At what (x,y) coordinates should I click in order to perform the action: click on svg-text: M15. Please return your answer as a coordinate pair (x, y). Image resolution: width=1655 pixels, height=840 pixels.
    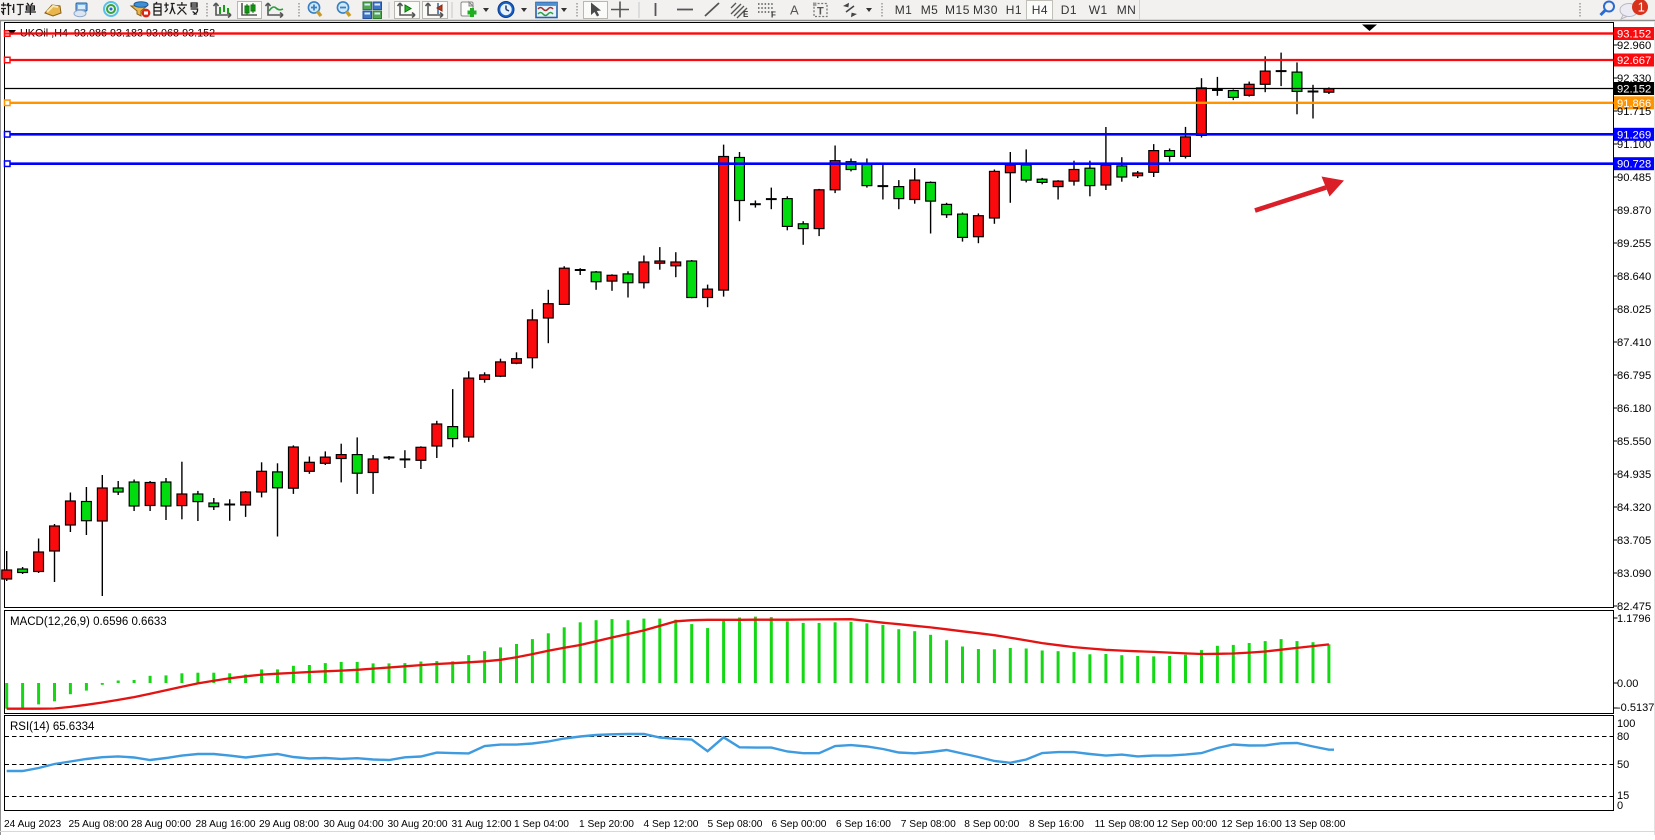
    Looking at the image, I should click on (957, 10).